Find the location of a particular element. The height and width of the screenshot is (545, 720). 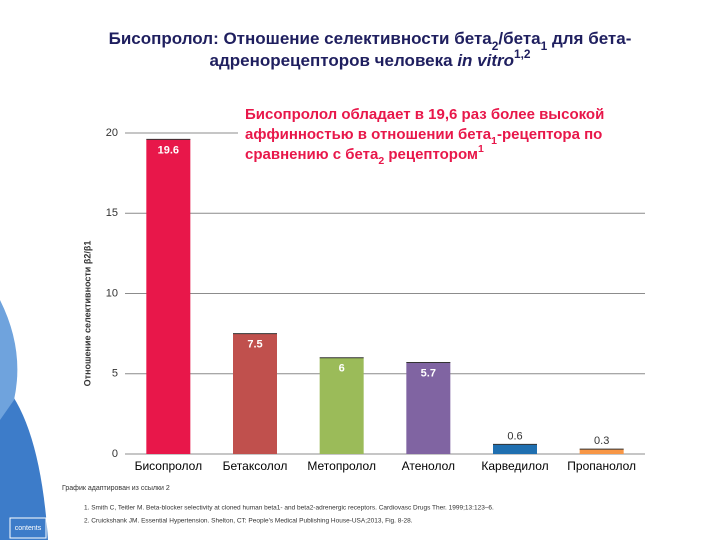

y-tick-label: 15 is located at coordinates (112, 213).